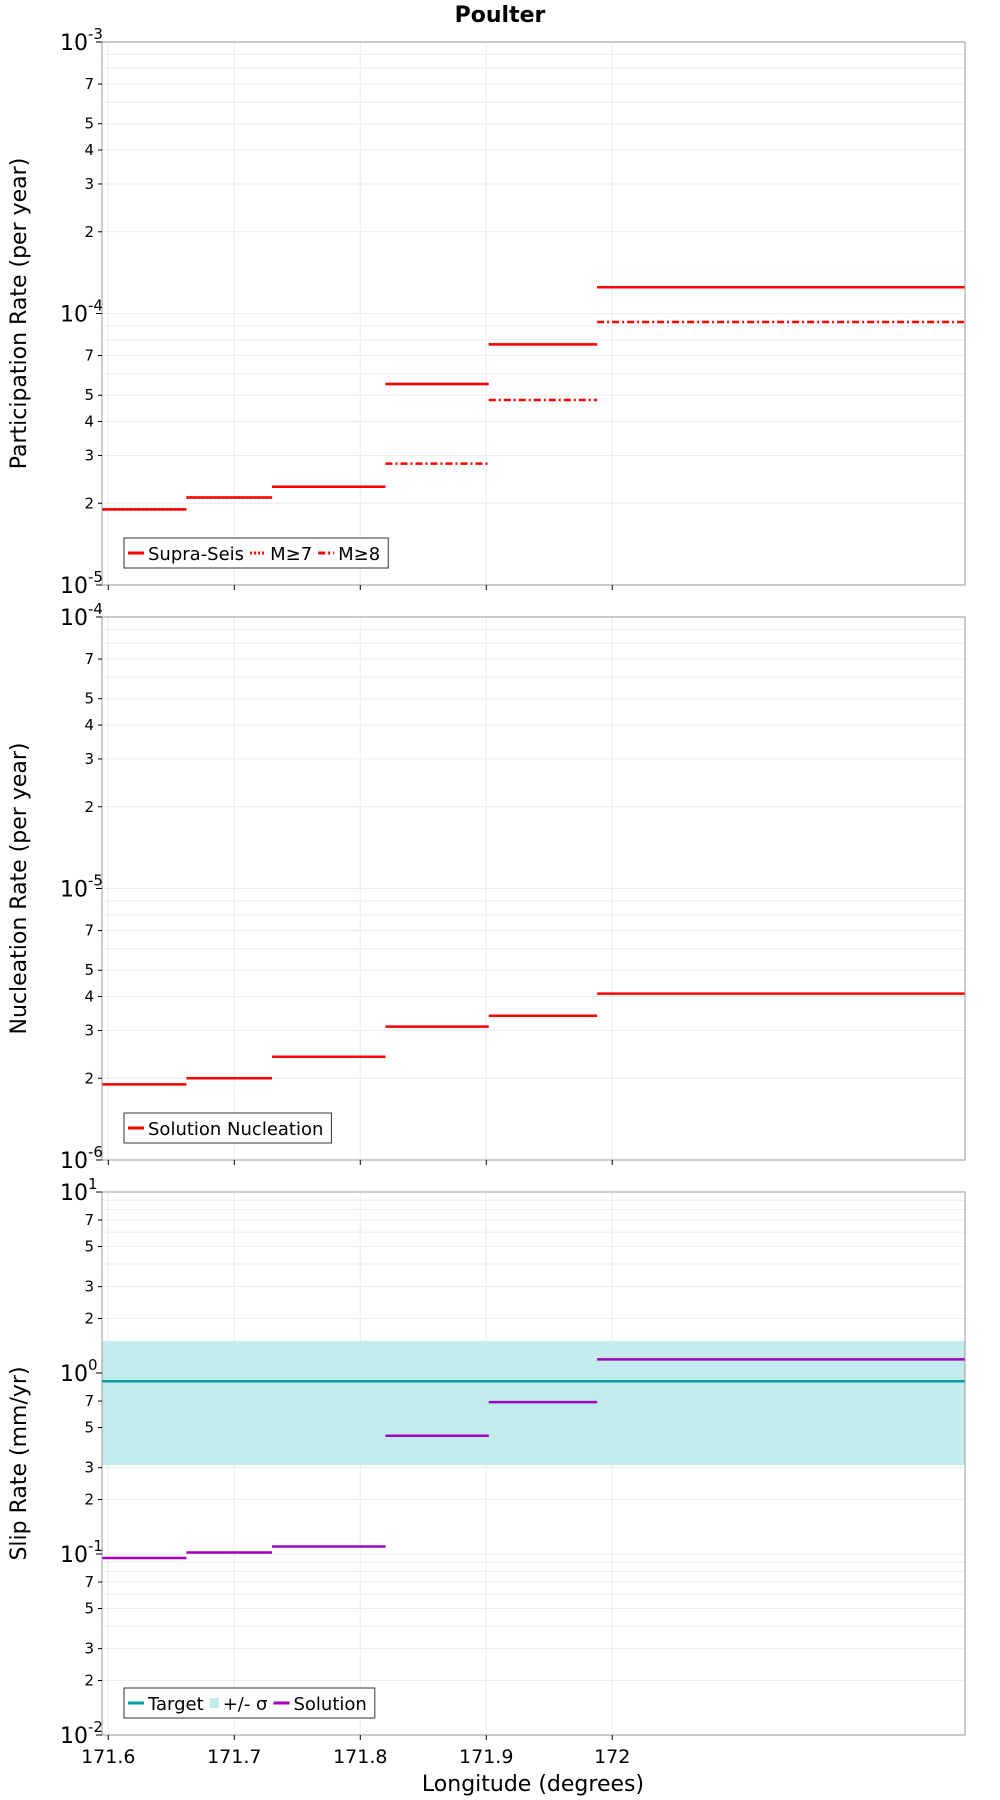 This screenshot has width=1000, height=1800. What do you see at coordinates (108, 1757) in the screenshot?
I see `x-tick-label: 171.6` at bounding box center [108, 1757].